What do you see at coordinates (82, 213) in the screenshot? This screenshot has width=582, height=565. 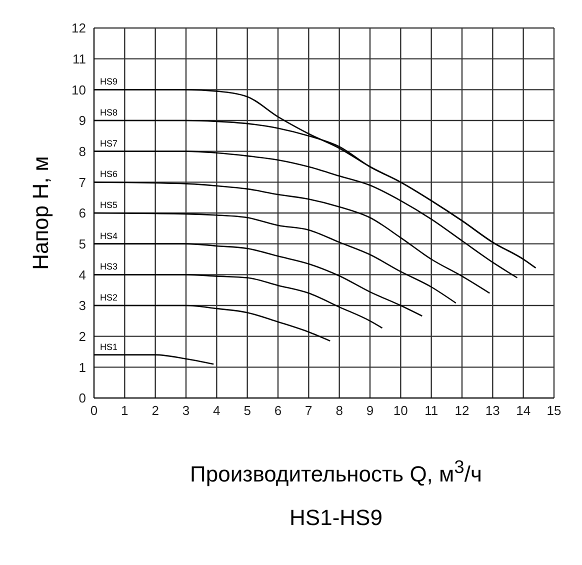 I see `y-tick-label: 6` at bounding box center [82, 213].